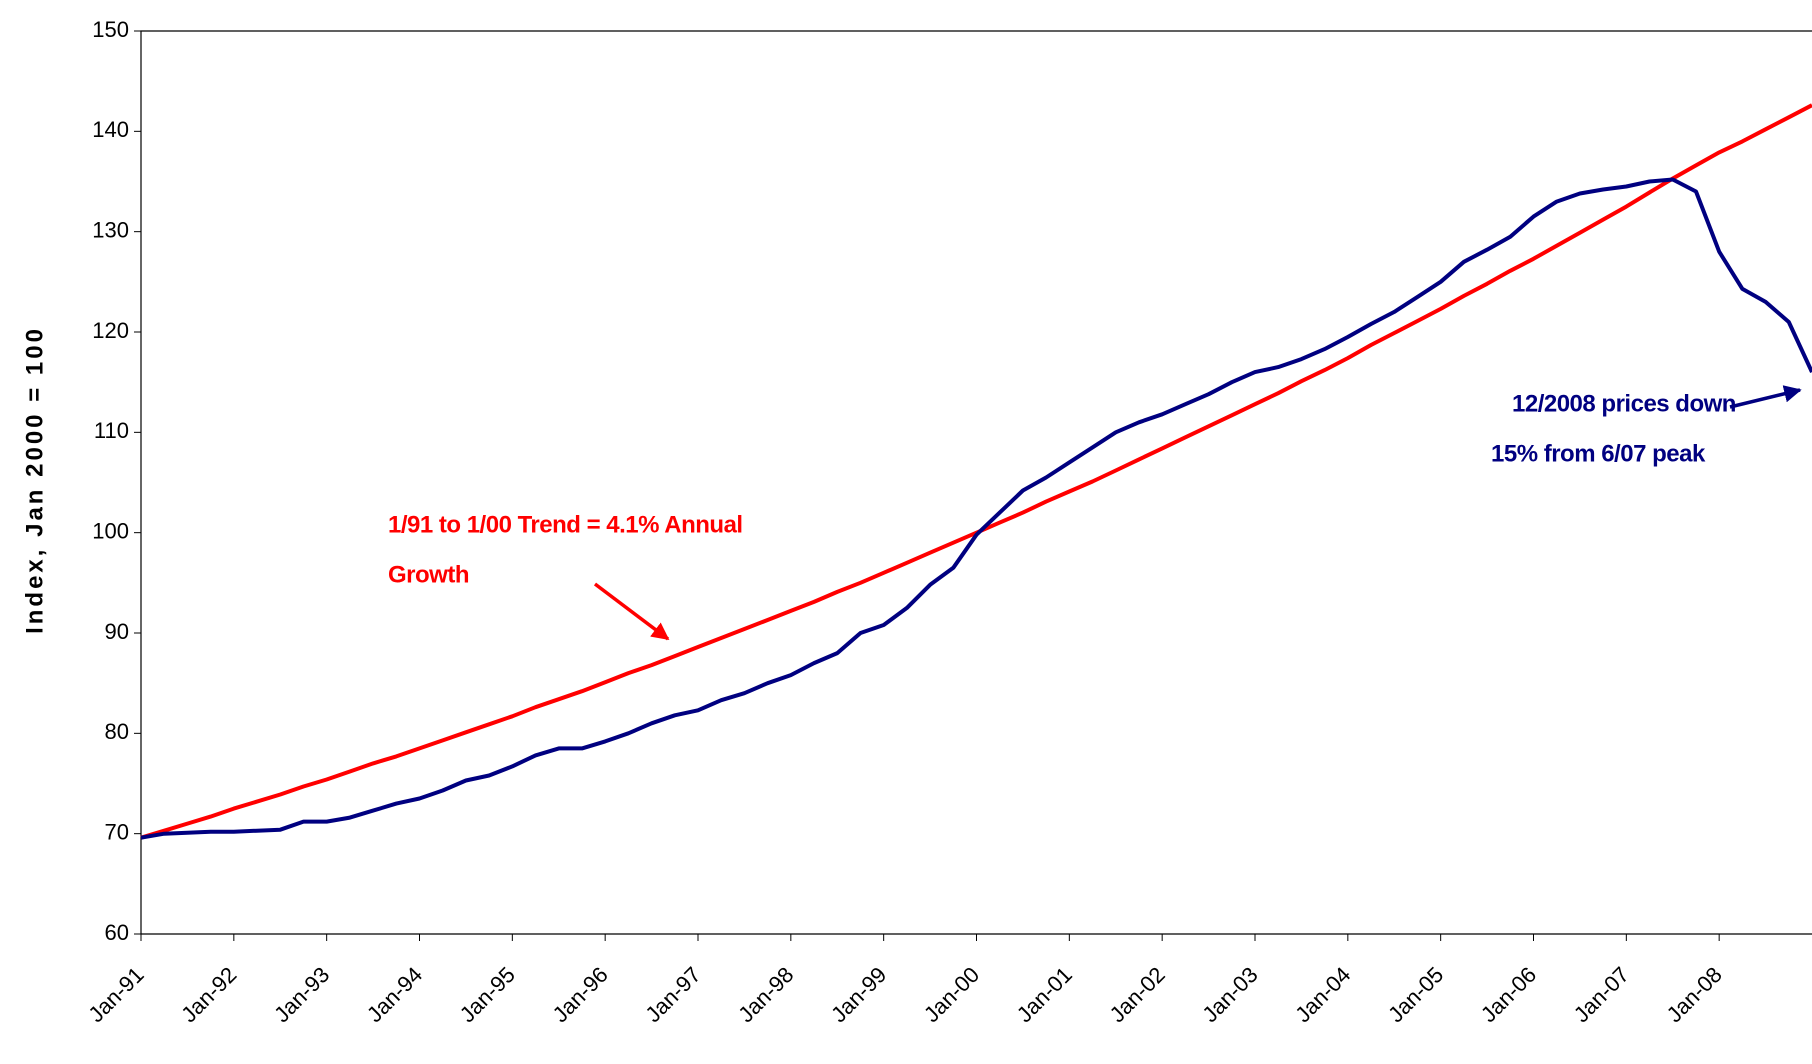  What do you see at coordinates (1624, 403) in the screenshot?
I see `annotation: 12/2008 prices down` at bounding box center [1624, 403].